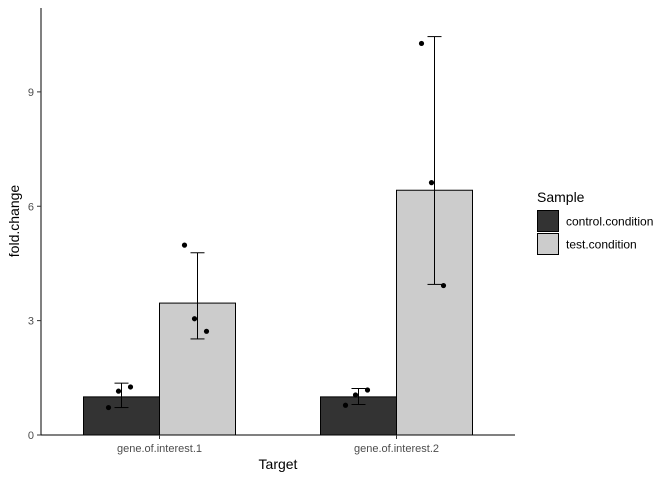 This screenshot has width=672, height=480. Describe the element at coordinates (396, 449) in the screenshot. I see `x-tick-label-1: gene.of.interest.2` at that location.